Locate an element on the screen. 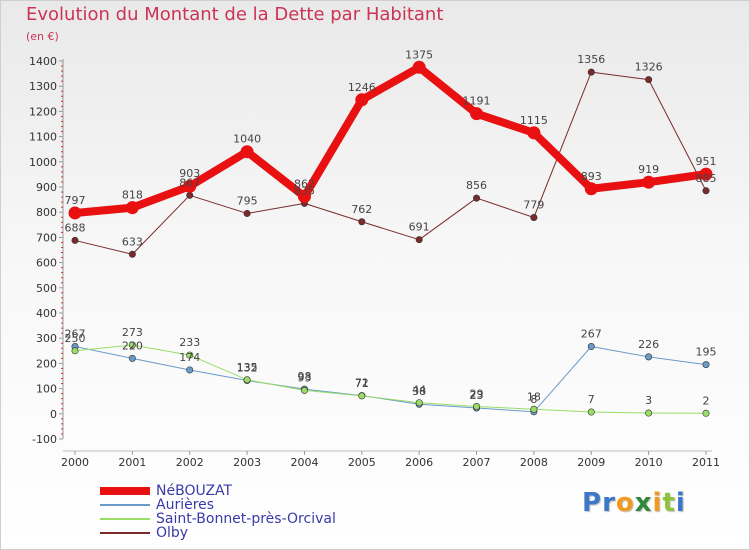  data-label: 71 is located at coordinates (362, 383).